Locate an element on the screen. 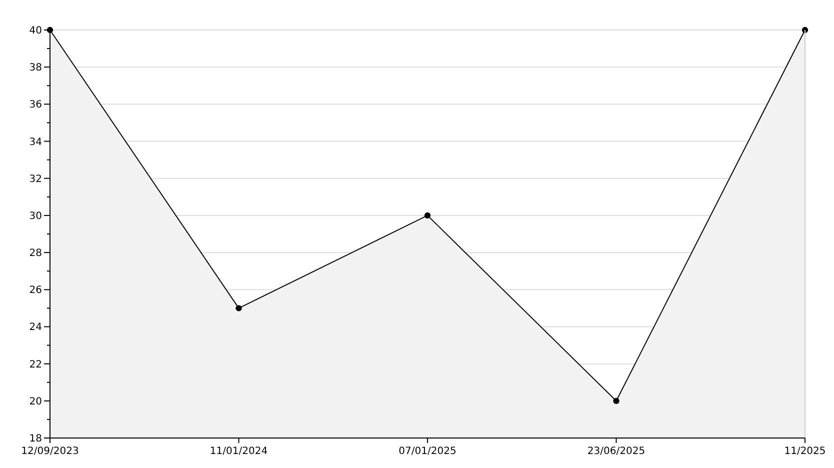  y-tick-label: 28 is located at coordinates (35, 254).